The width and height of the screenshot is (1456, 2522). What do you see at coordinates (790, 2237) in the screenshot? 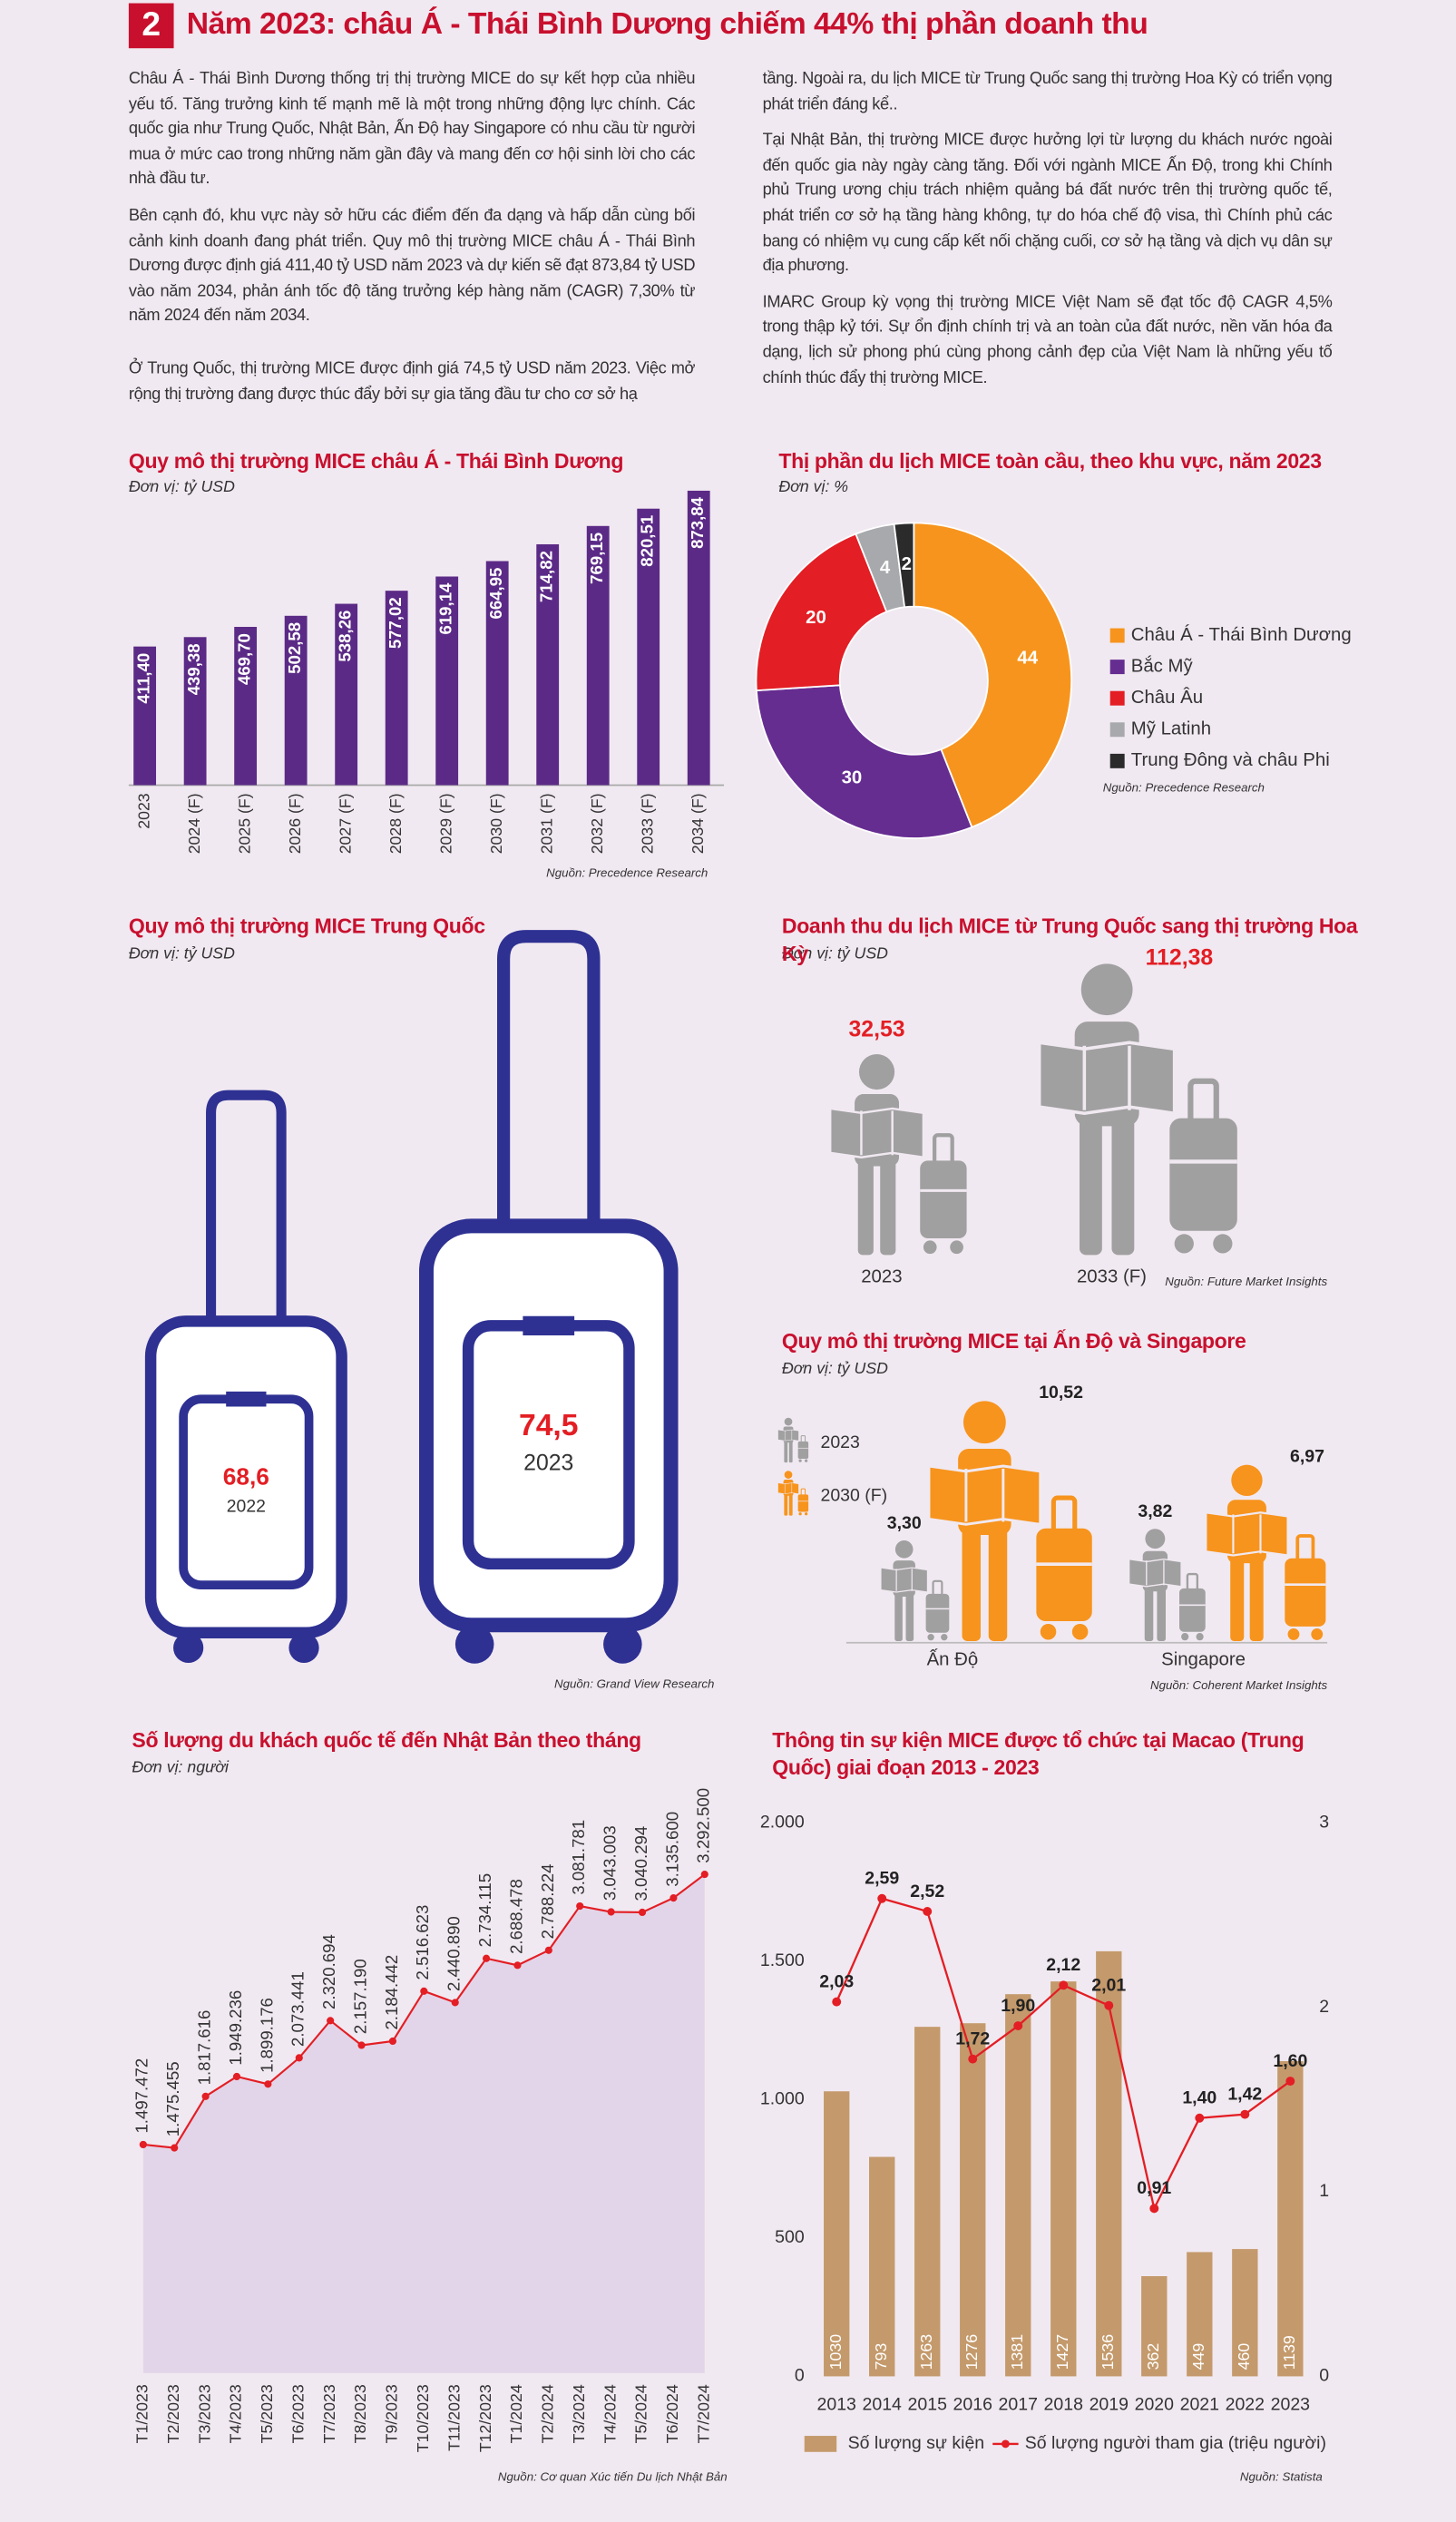
I see `y-tick-label: 500` at bounding box center [790, 2237].